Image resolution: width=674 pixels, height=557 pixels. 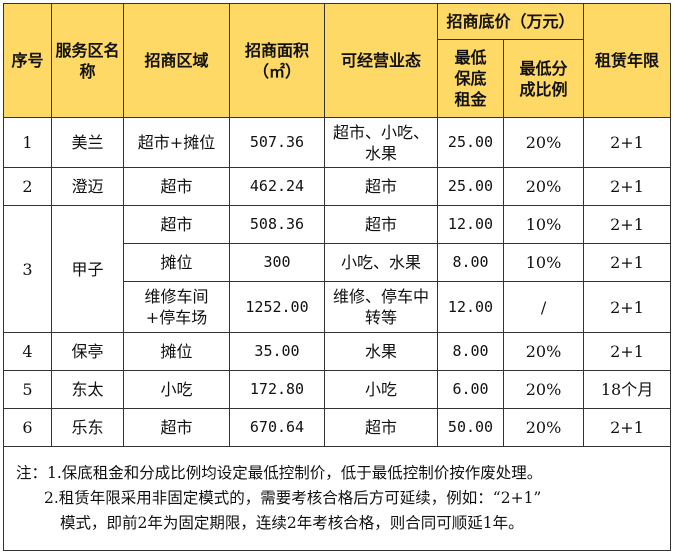 I want to click on header-zone: 招商区域, so click(x=176, y=60).